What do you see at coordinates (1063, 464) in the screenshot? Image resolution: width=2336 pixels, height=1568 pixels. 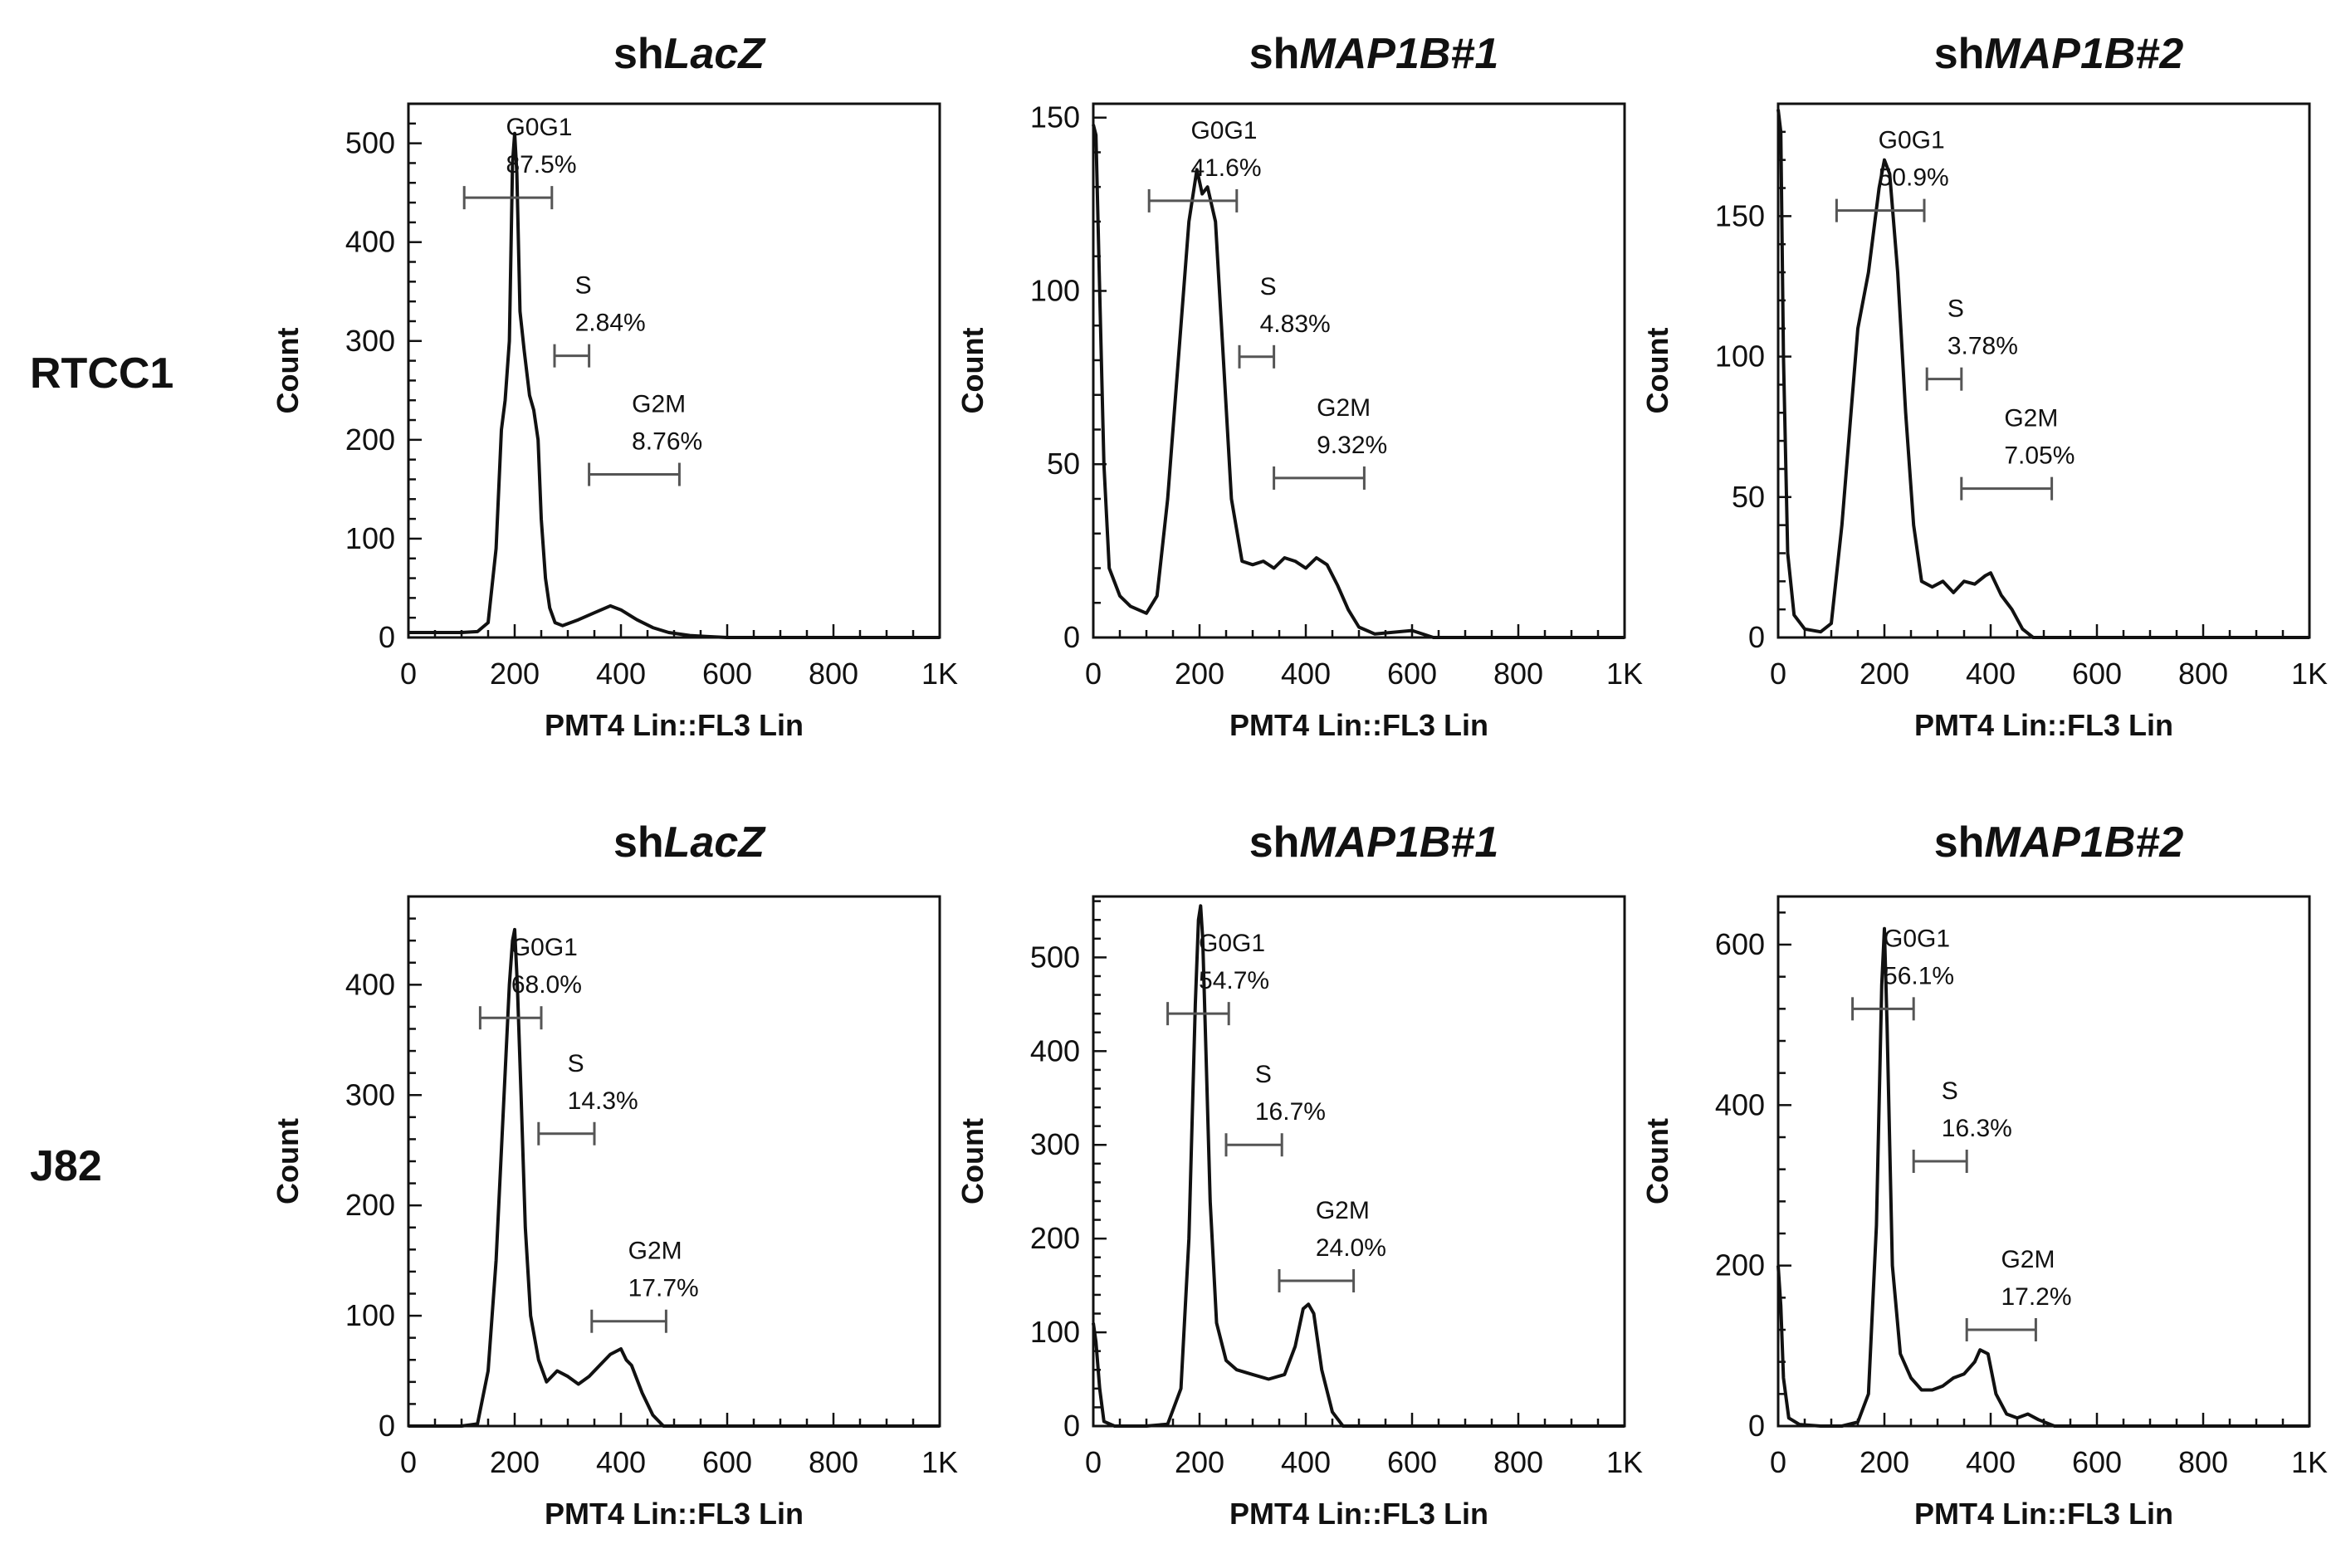 I see `y-tick-label: 50` at bounding box center [1063, 464].